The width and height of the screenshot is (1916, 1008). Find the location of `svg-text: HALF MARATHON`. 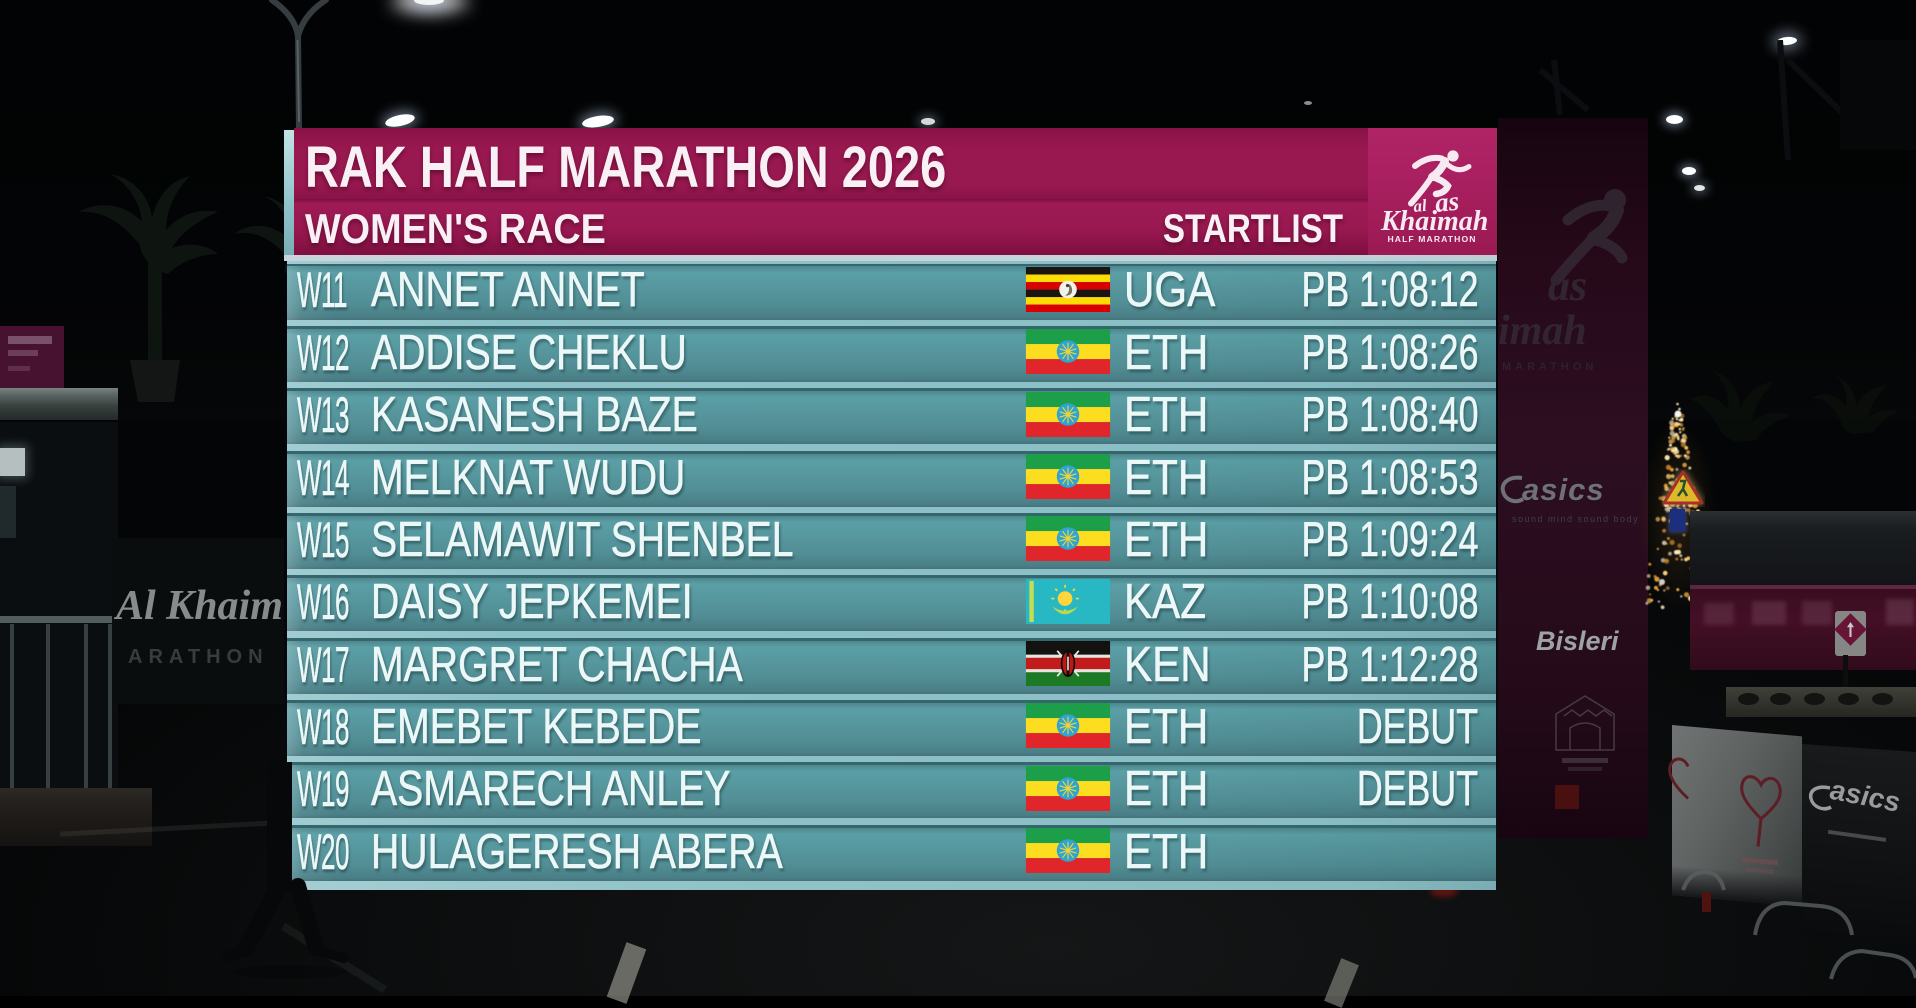

svg-text: HALF MARATHON is located at coordinates (1431, 239).